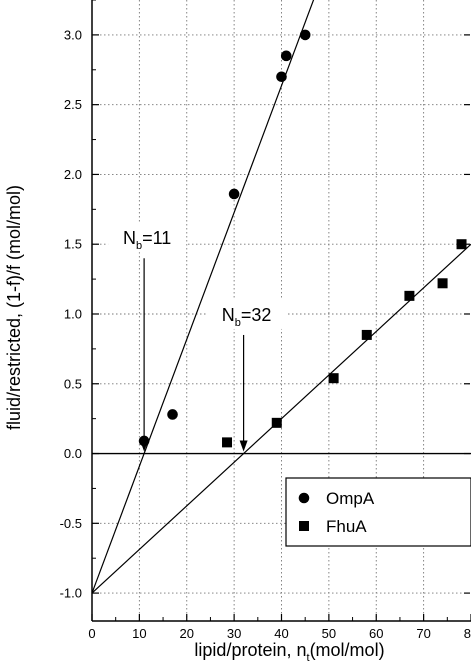 The width and height of the screenshot is (471, 667). Describe the element at coordinates (187, 633) in the screenshot. I see `x-tick-label: 20` at that location.